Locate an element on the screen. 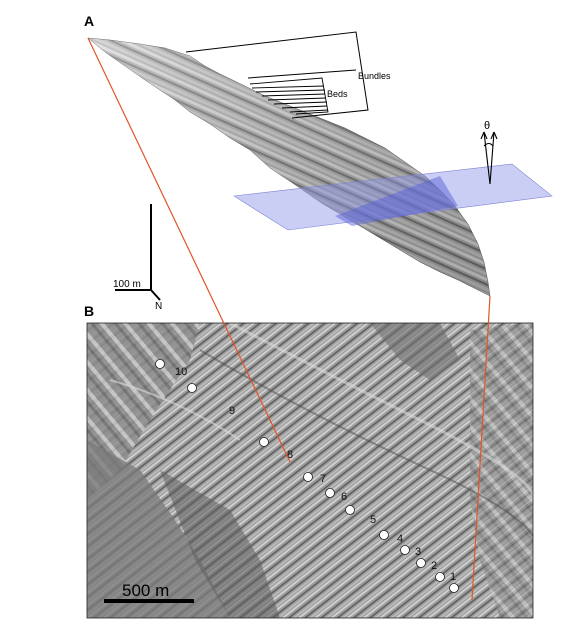 This screenshot has height=629, width=578. point-label-3: 3 is located at coordinates (418, 552).